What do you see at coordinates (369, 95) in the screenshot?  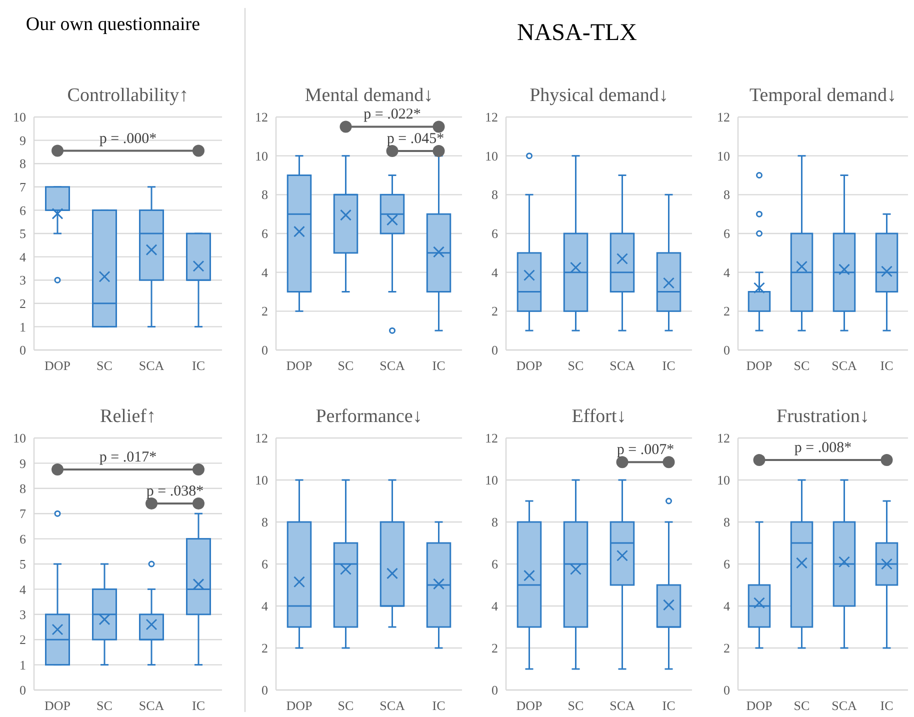 I see `chart-title: Mental demand↓` at bounding box center [369, 95].